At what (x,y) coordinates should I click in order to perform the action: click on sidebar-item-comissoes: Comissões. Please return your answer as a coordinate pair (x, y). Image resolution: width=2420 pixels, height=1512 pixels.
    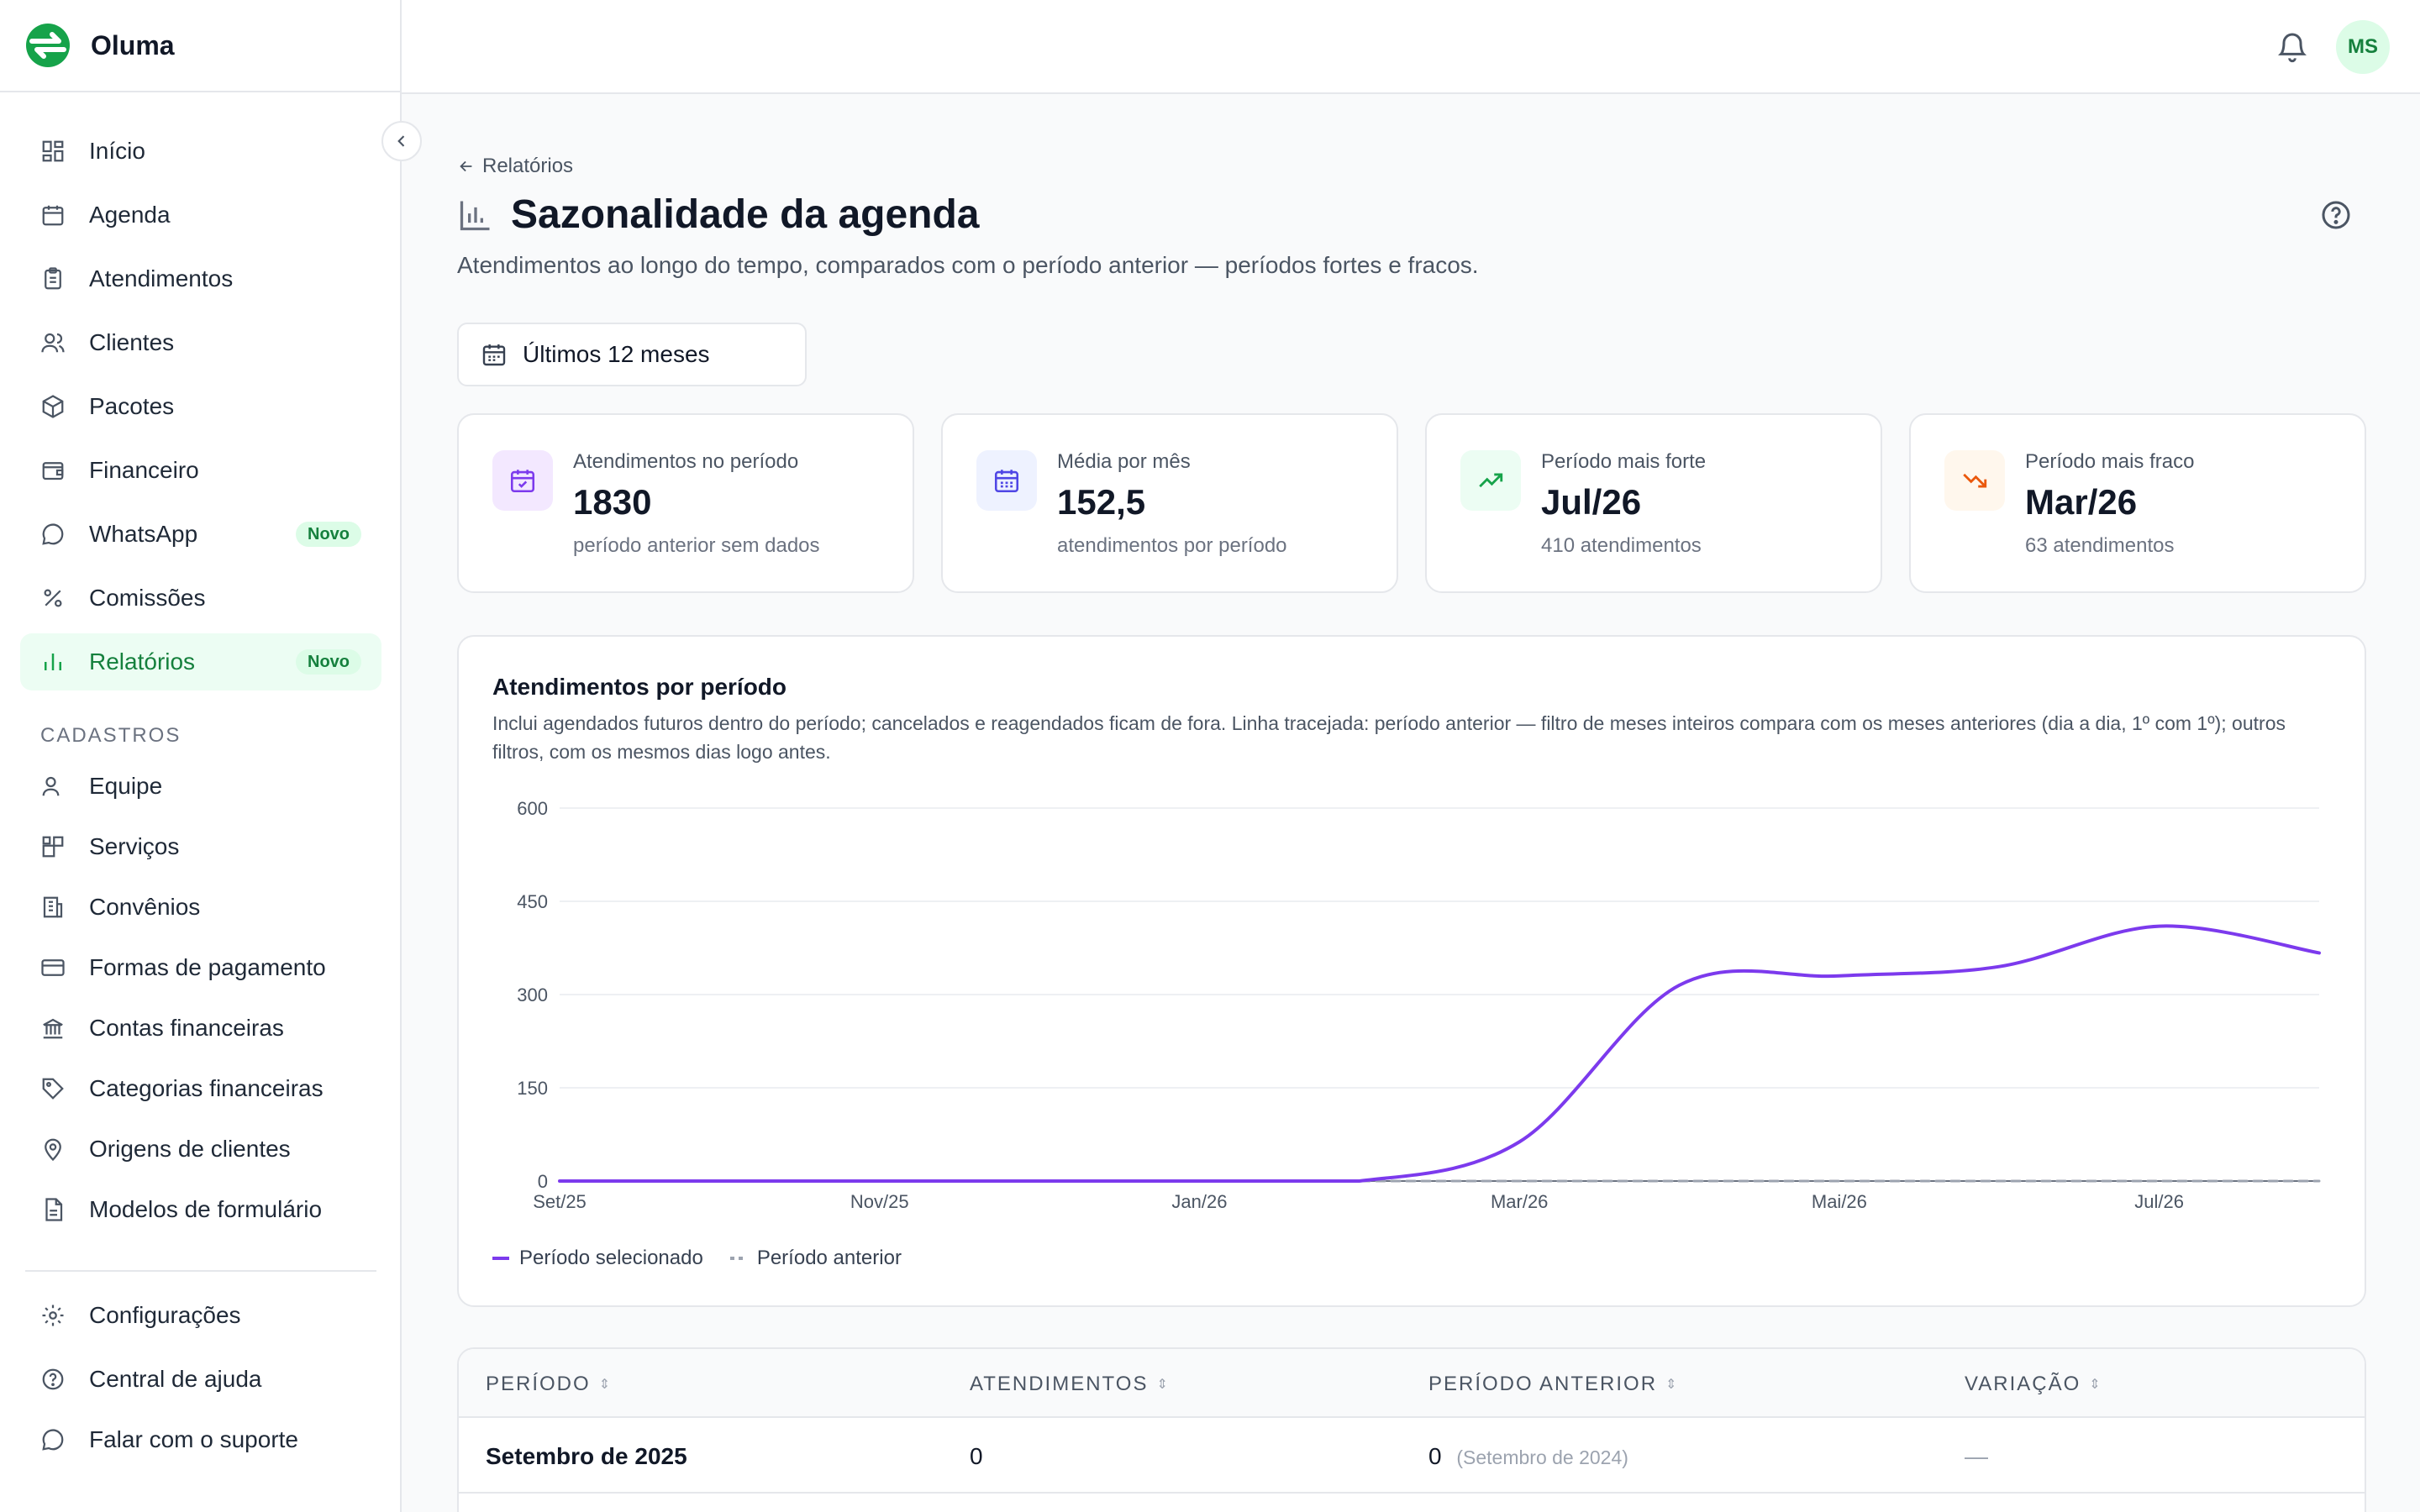
    Looking at the image, I should click on (200, 598).